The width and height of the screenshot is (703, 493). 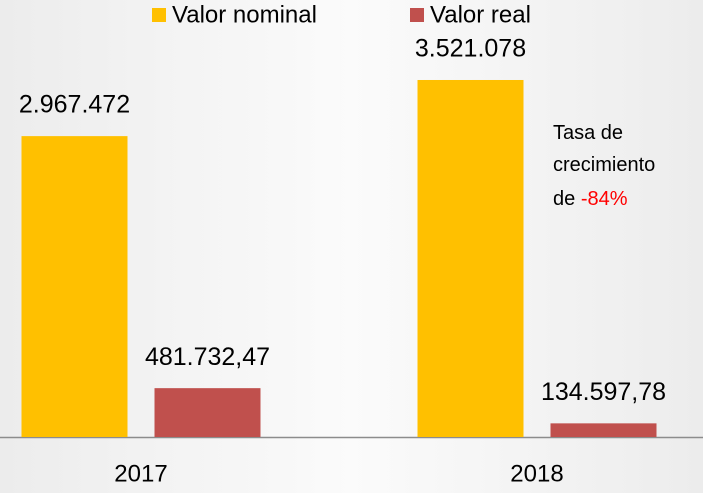 I want to click on annotation-text: crecimiento, so click(x=604, y=165).